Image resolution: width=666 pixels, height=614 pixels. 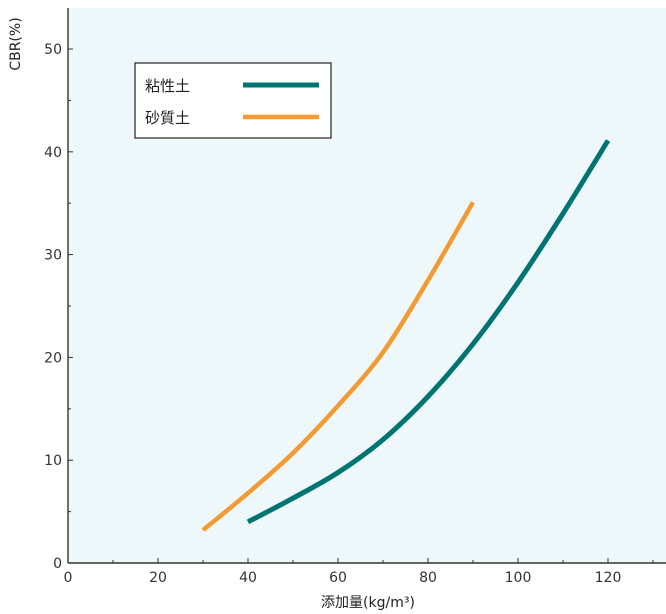 What do you see at coordinates (338, 578) in the screenshot?
I see `x-tick-label: 60` at bounding box center [338, 578].